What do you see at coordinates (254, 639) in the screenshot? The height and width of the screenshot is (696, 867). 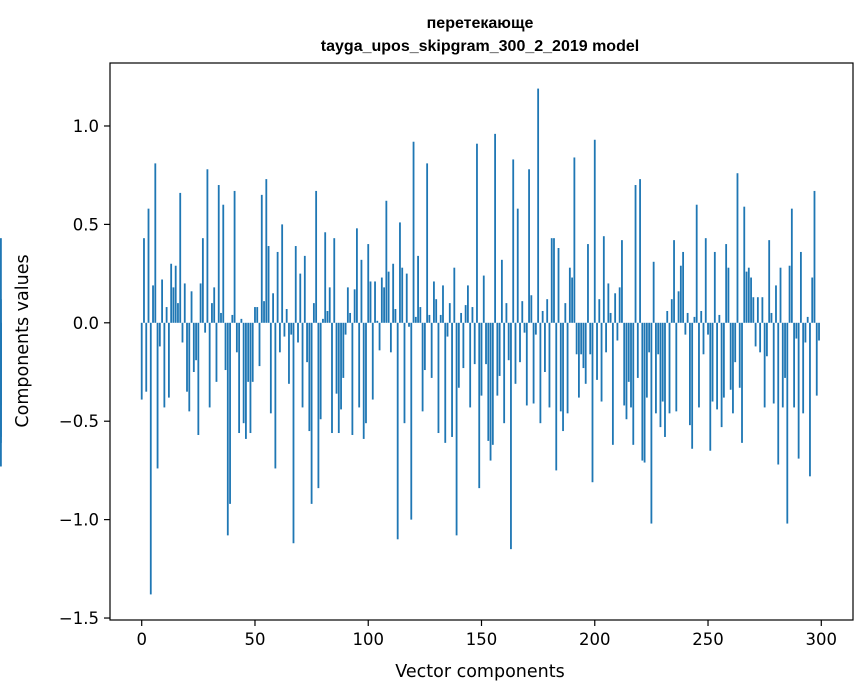 I see `x-tick-label: 50` at bounding box center [254, 639].